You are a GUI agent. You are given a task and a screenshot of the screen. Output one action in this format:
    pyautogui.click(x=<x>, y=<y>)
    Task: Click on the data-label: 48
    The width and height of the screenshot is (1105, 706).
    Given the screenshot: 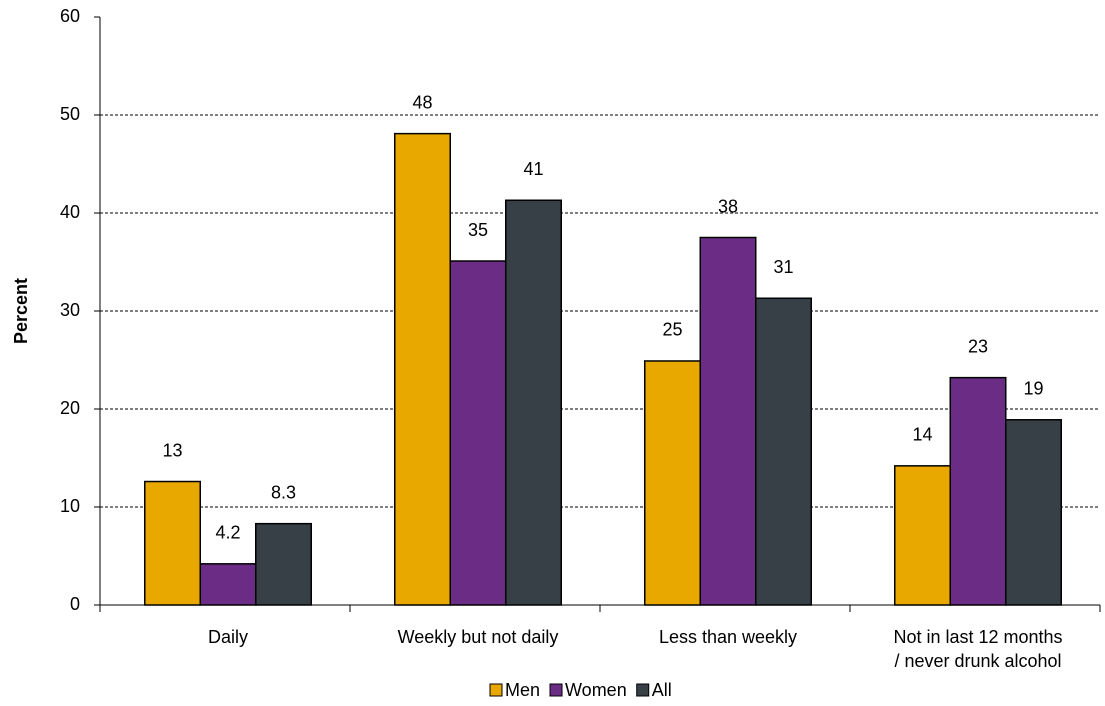 What is the action you would take?
    pyautogui.click(x=422, y=102)
    